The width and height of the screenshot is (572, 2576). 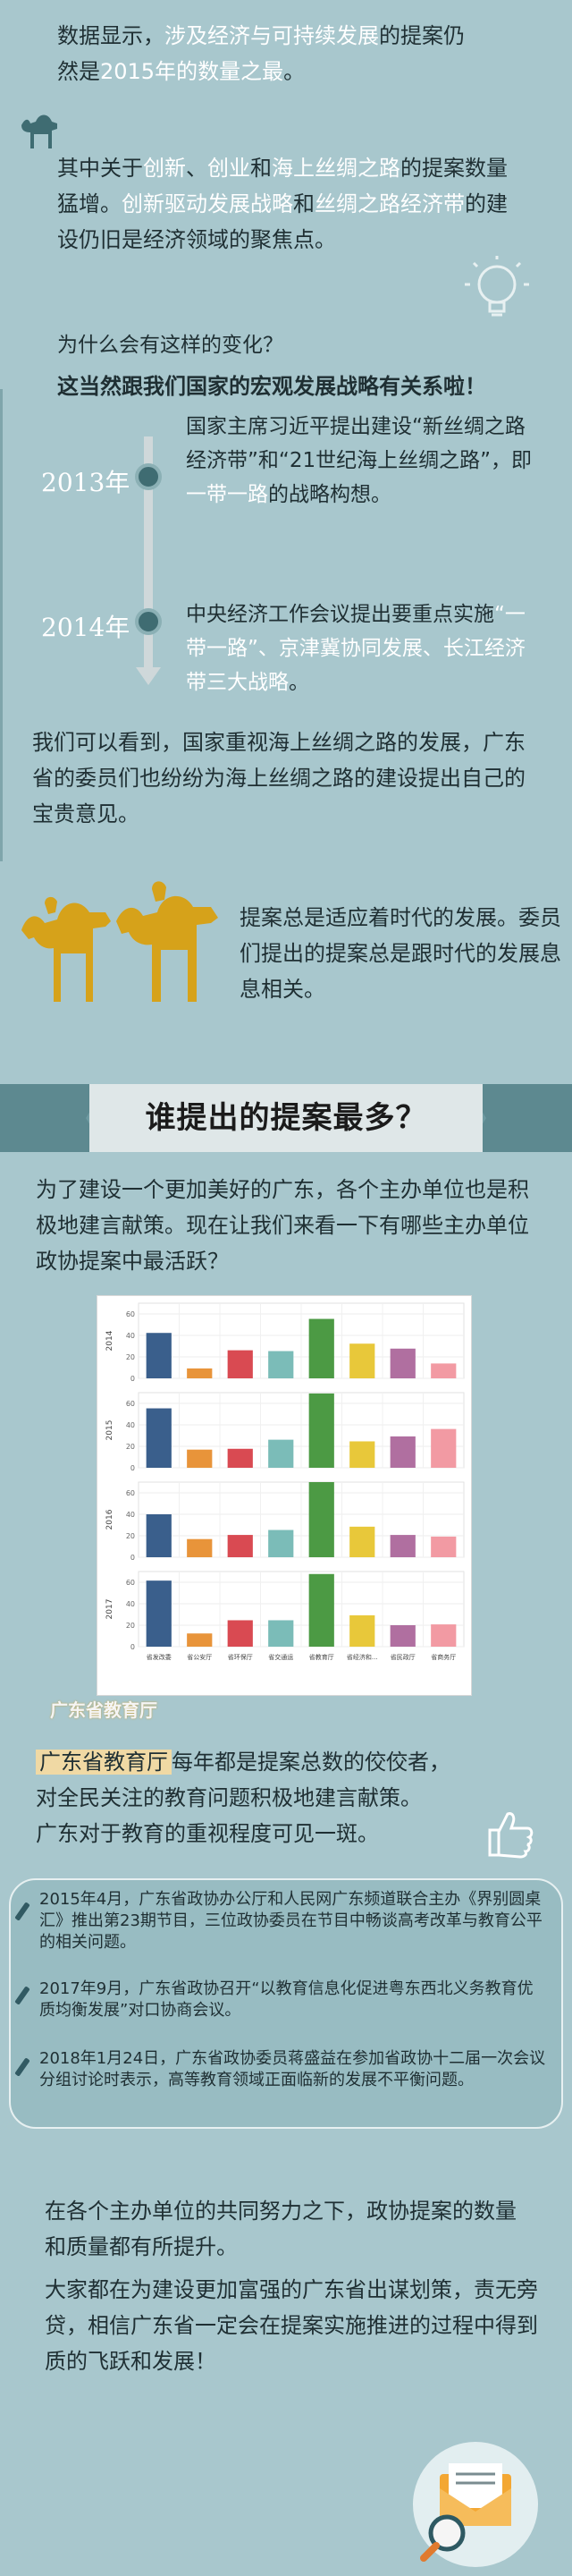 I want to click on timeline-arrow, so click(x=148, y=676).